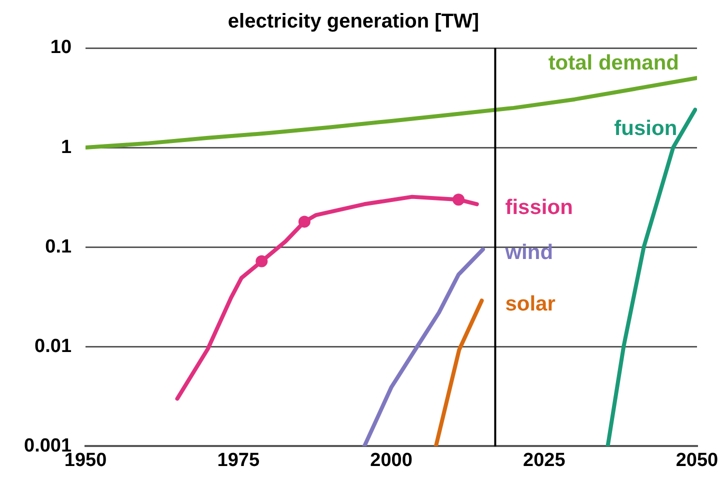 The width and height of the screenshot is (725, 479). I want to click on x-tick-label: 2025, so click(544, 460).